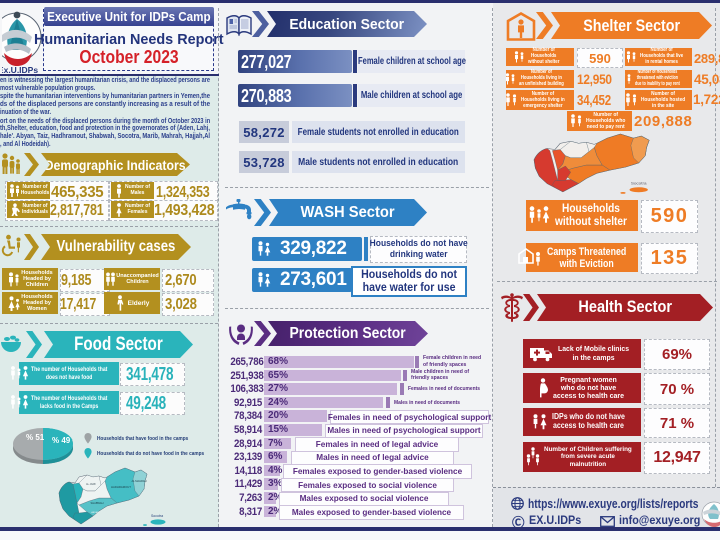 This screenshot has width=720, height=540. I want to click on svg-text: Ex.U.IDPs, so click(20, 69).